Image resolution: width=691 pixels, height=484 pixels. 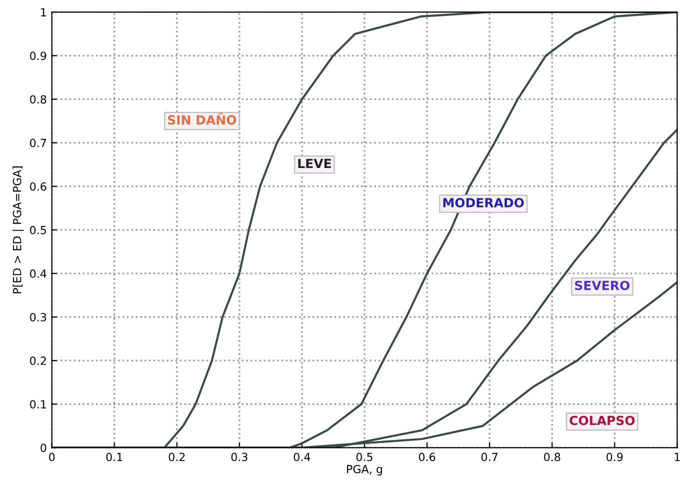 I want to click on x-tick-label: 0.5, so click(x=364, y=457).